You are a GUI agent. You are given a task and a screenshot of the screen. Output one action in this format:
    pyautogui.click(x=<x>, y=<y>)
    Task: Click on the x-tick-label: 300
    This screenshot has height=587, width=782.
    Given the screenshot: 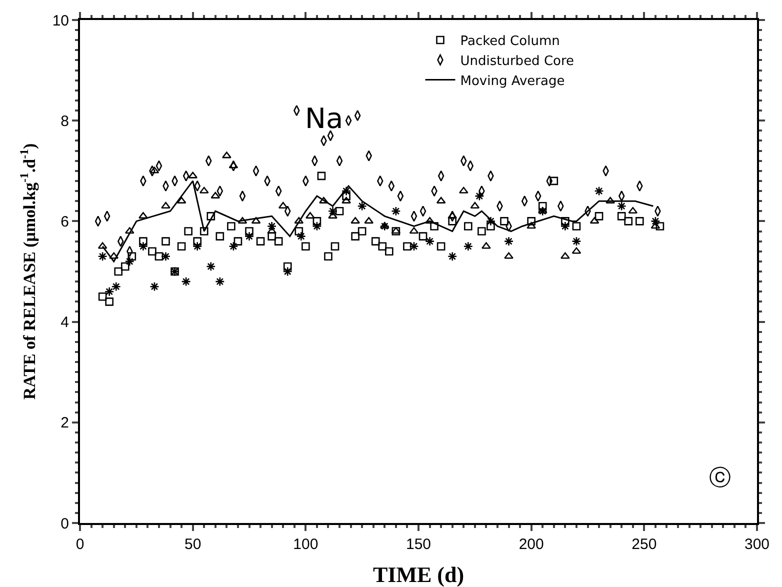 What is the action you would take?
    pyautogui.click(x=757, y=544)
    